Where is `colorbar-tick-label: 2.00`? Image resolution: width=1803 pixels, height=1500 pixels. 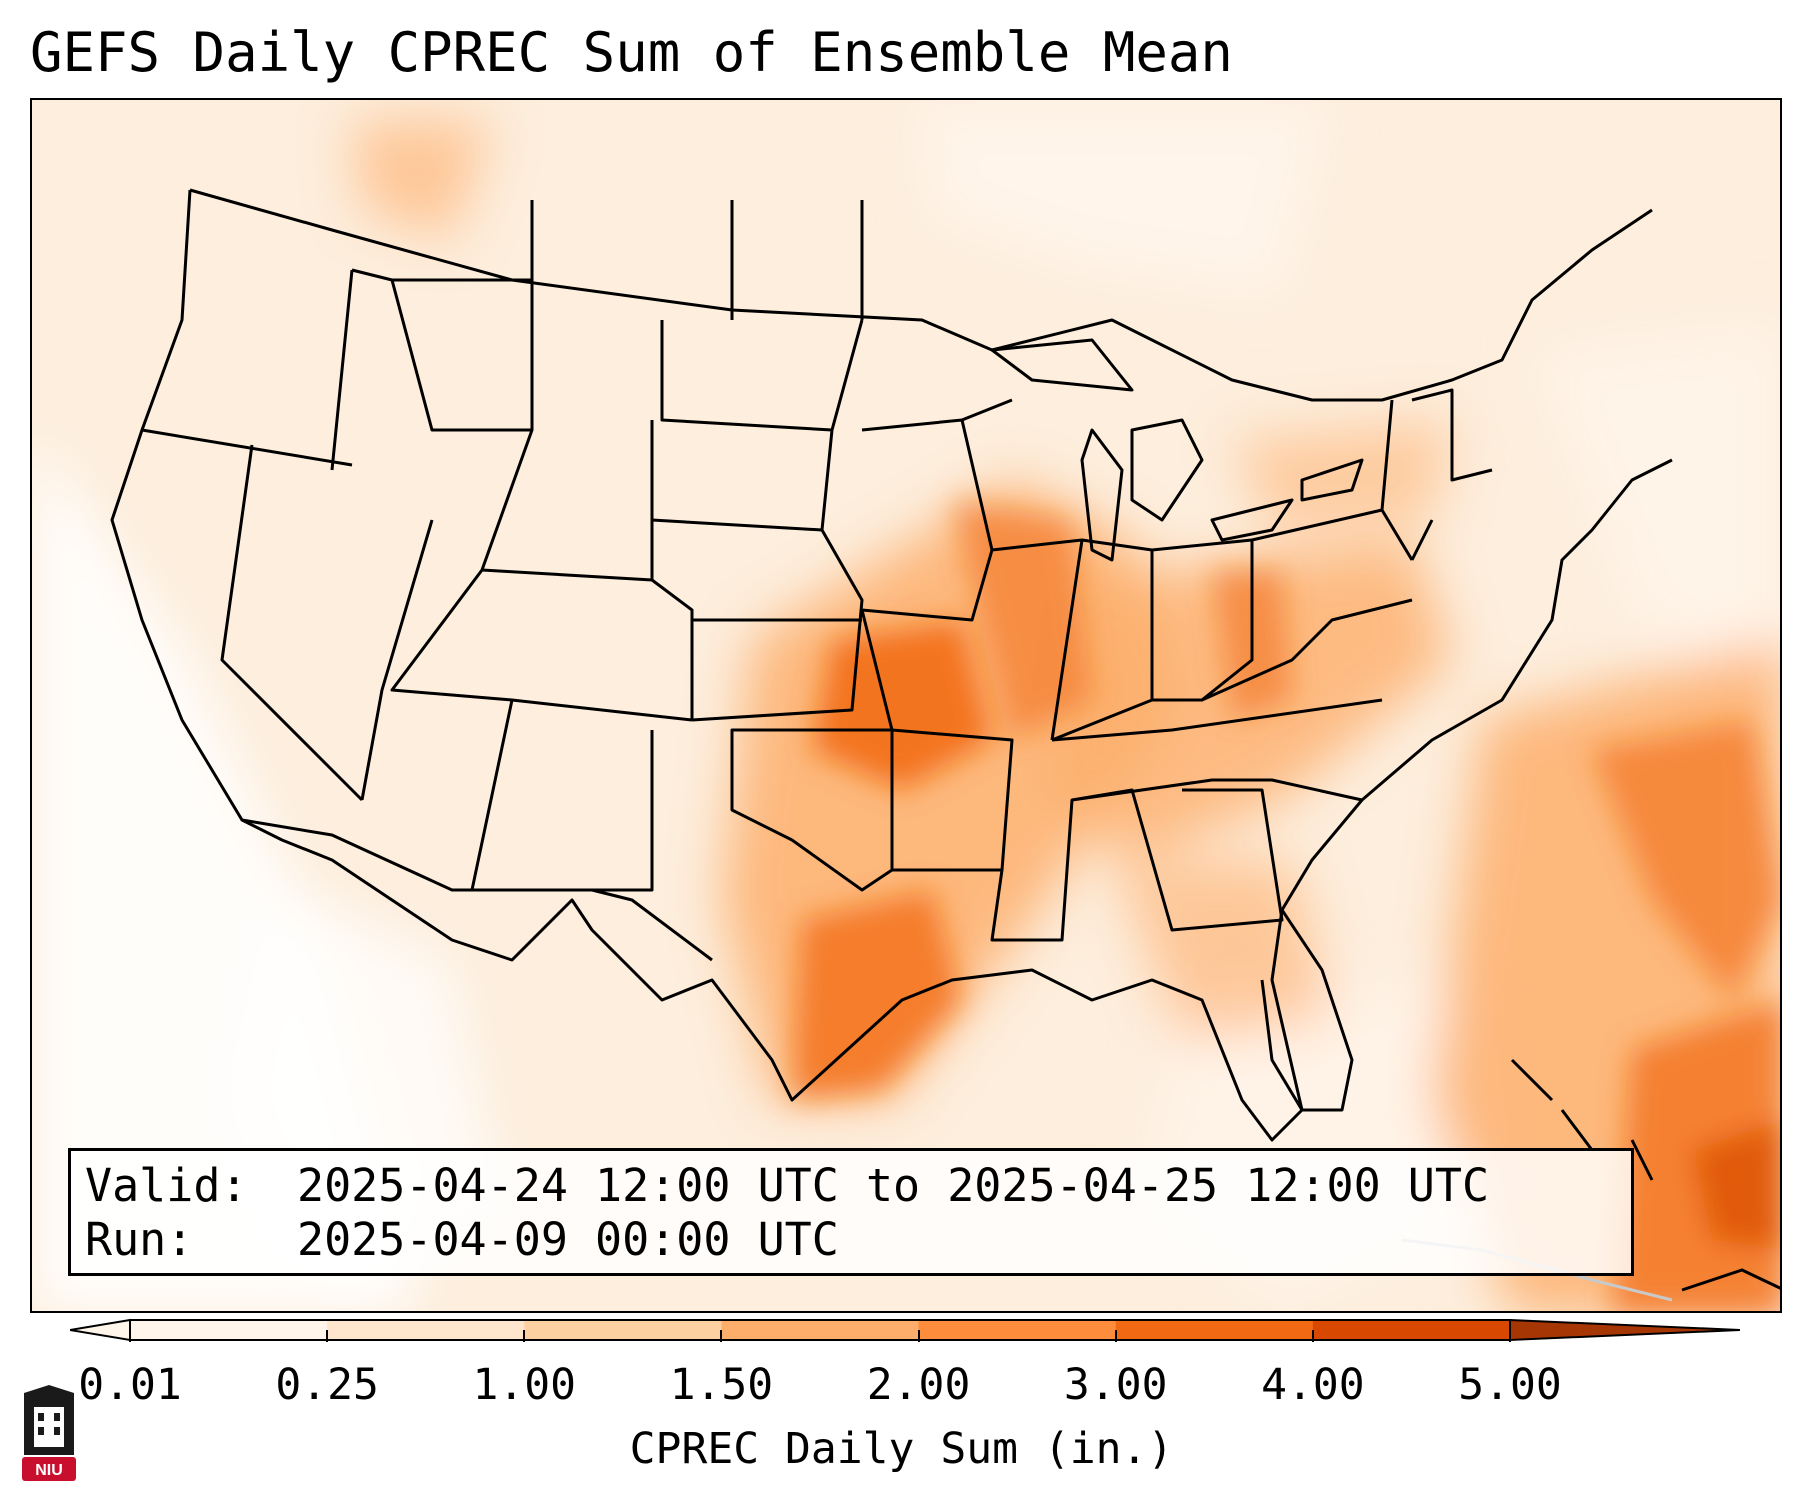 colorbar-tick-label: 2.00 is located at coordinates (918, 1385).